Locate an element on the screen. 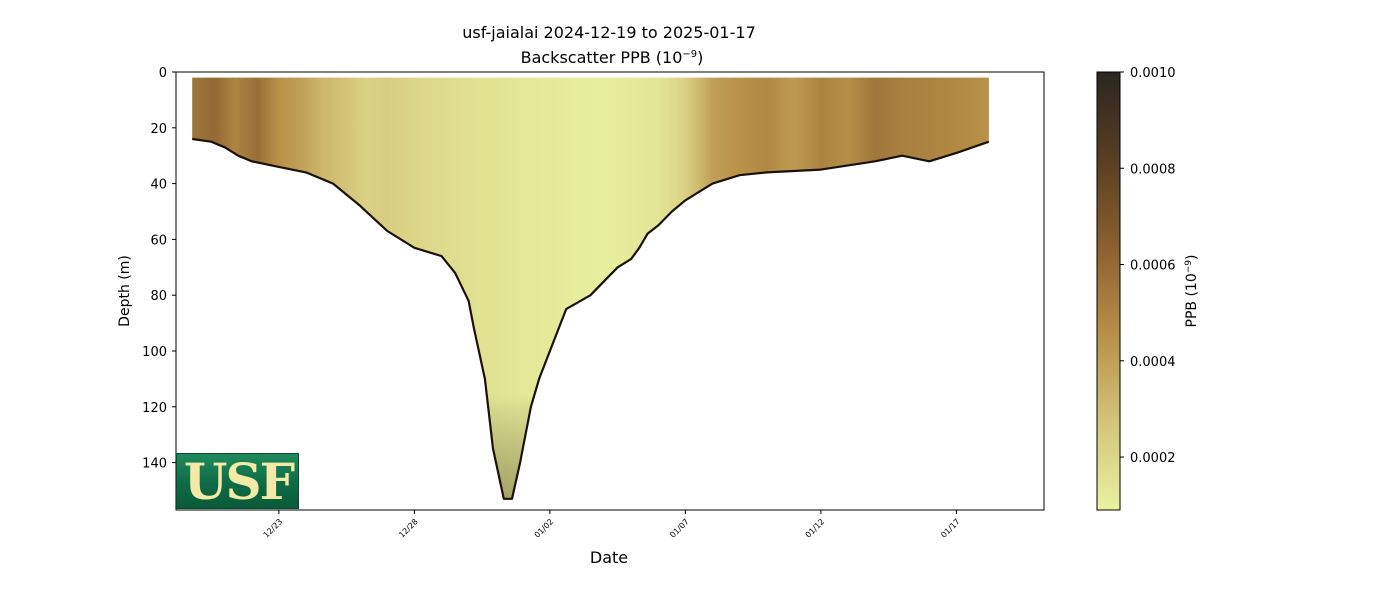 This screenshot has width=1400, height=600. y-tick-label: 140 is located at coordinates (154, 464).